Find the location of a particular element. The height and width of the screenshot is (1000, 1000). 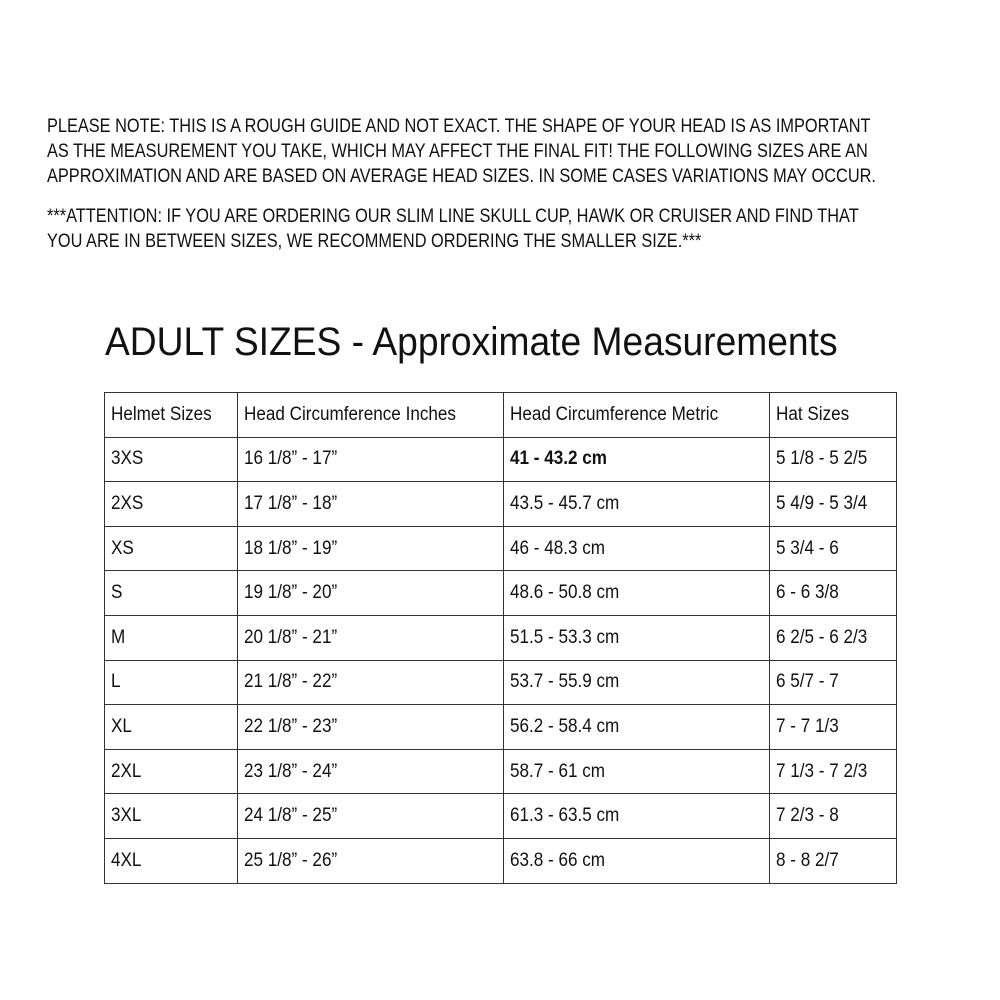

helmet-size-text: L is located at coordinates (116, 682).